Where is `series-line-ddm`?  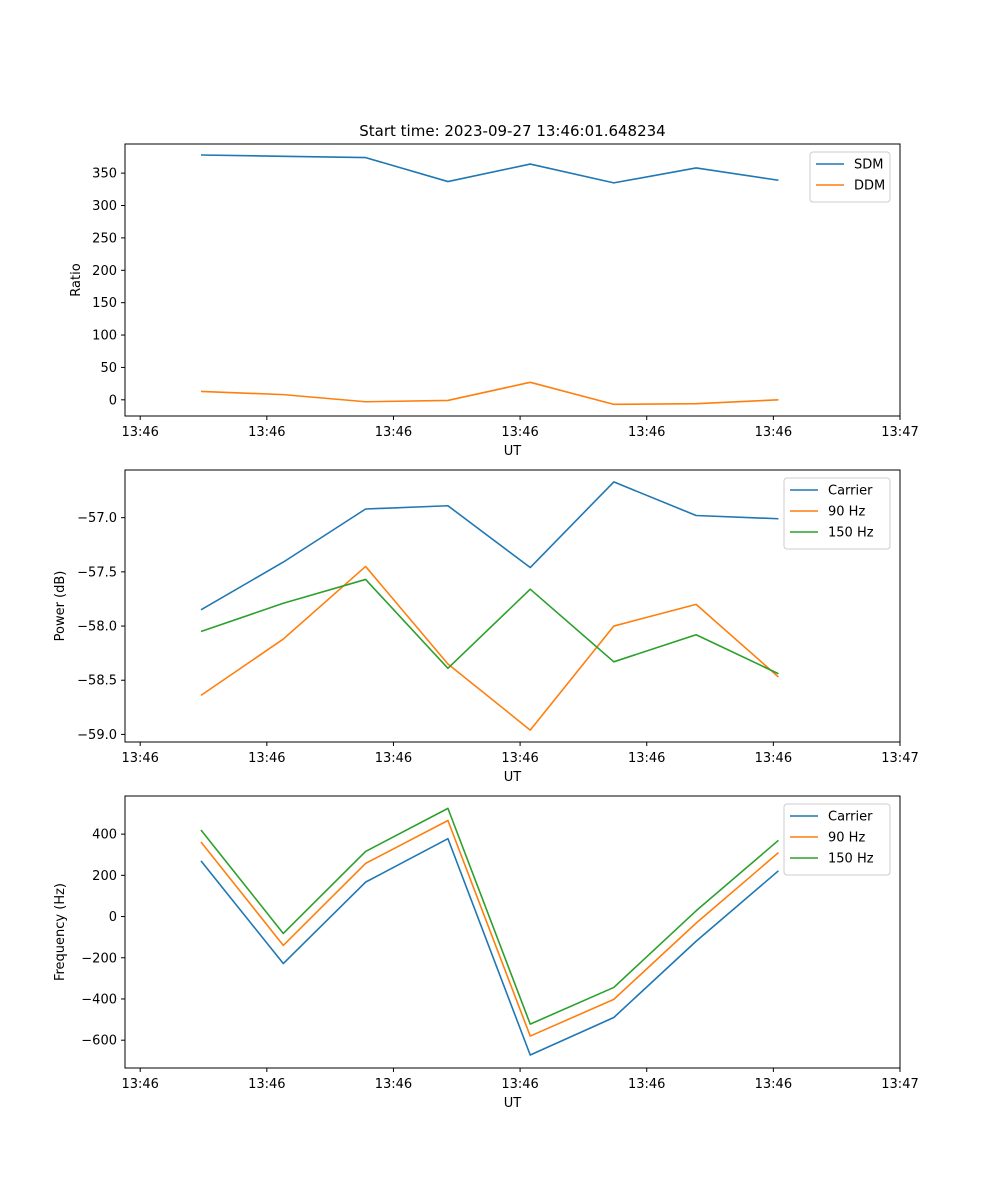 series-line-ddm is located at coordinates (489, 393).